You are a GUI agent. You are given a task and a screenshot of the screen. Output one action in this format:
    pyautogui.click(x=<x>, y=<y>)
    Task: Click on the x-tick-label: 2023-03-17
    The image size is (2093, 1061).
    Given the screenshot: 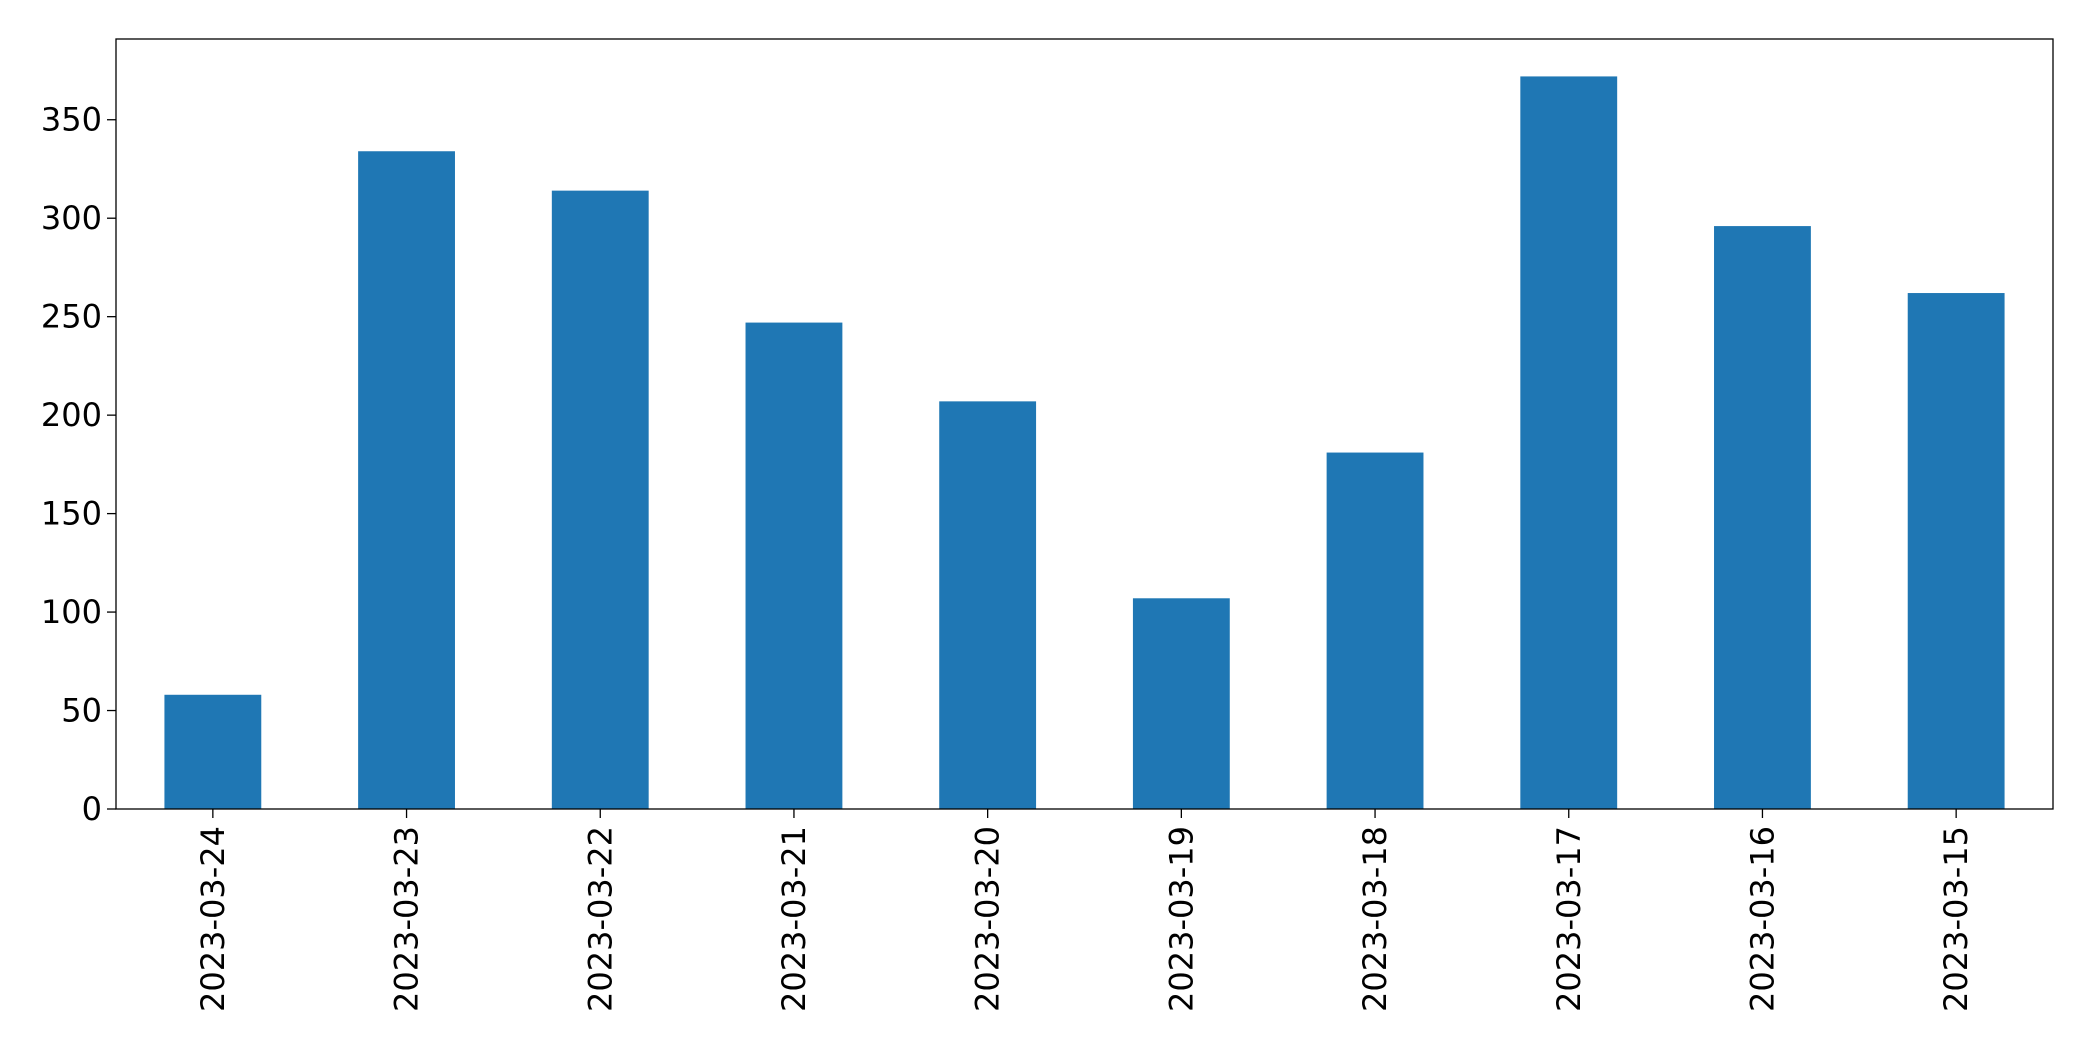 What is the action you would take?
    pyautogui.click(x=1569, y=919)
    